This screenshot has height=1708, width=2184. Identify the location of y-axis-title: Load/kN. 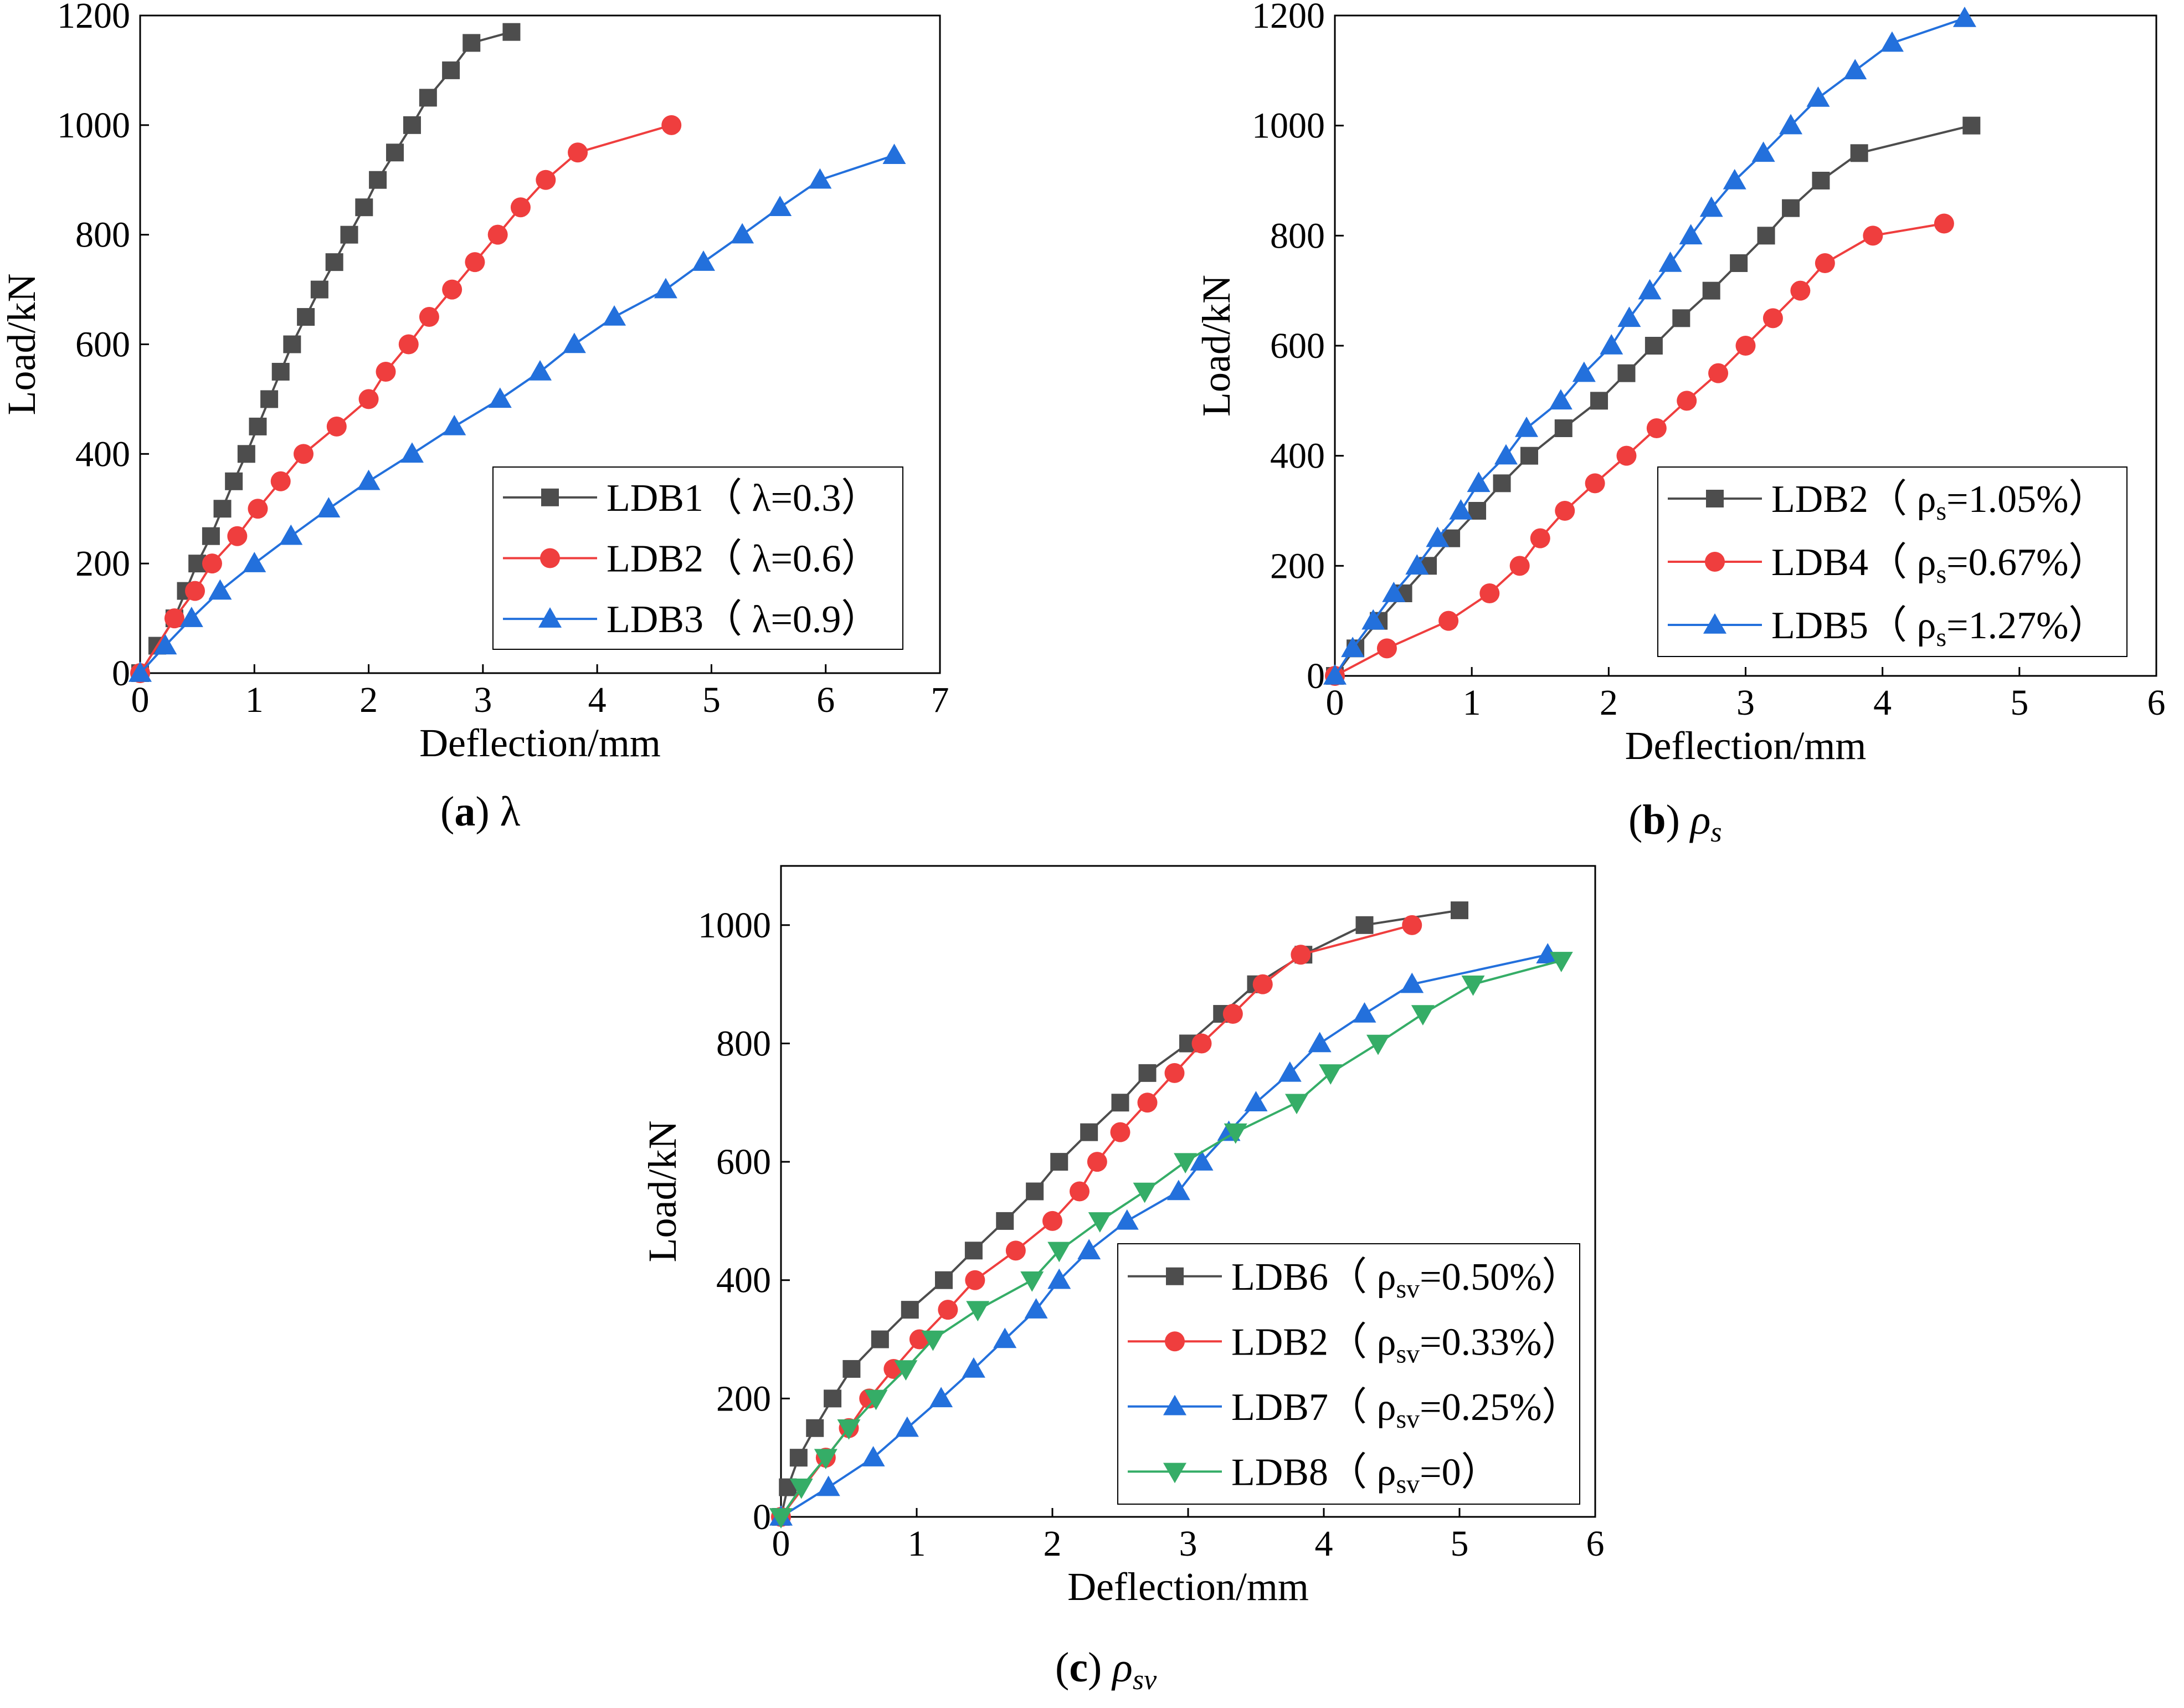
(662, 1192).